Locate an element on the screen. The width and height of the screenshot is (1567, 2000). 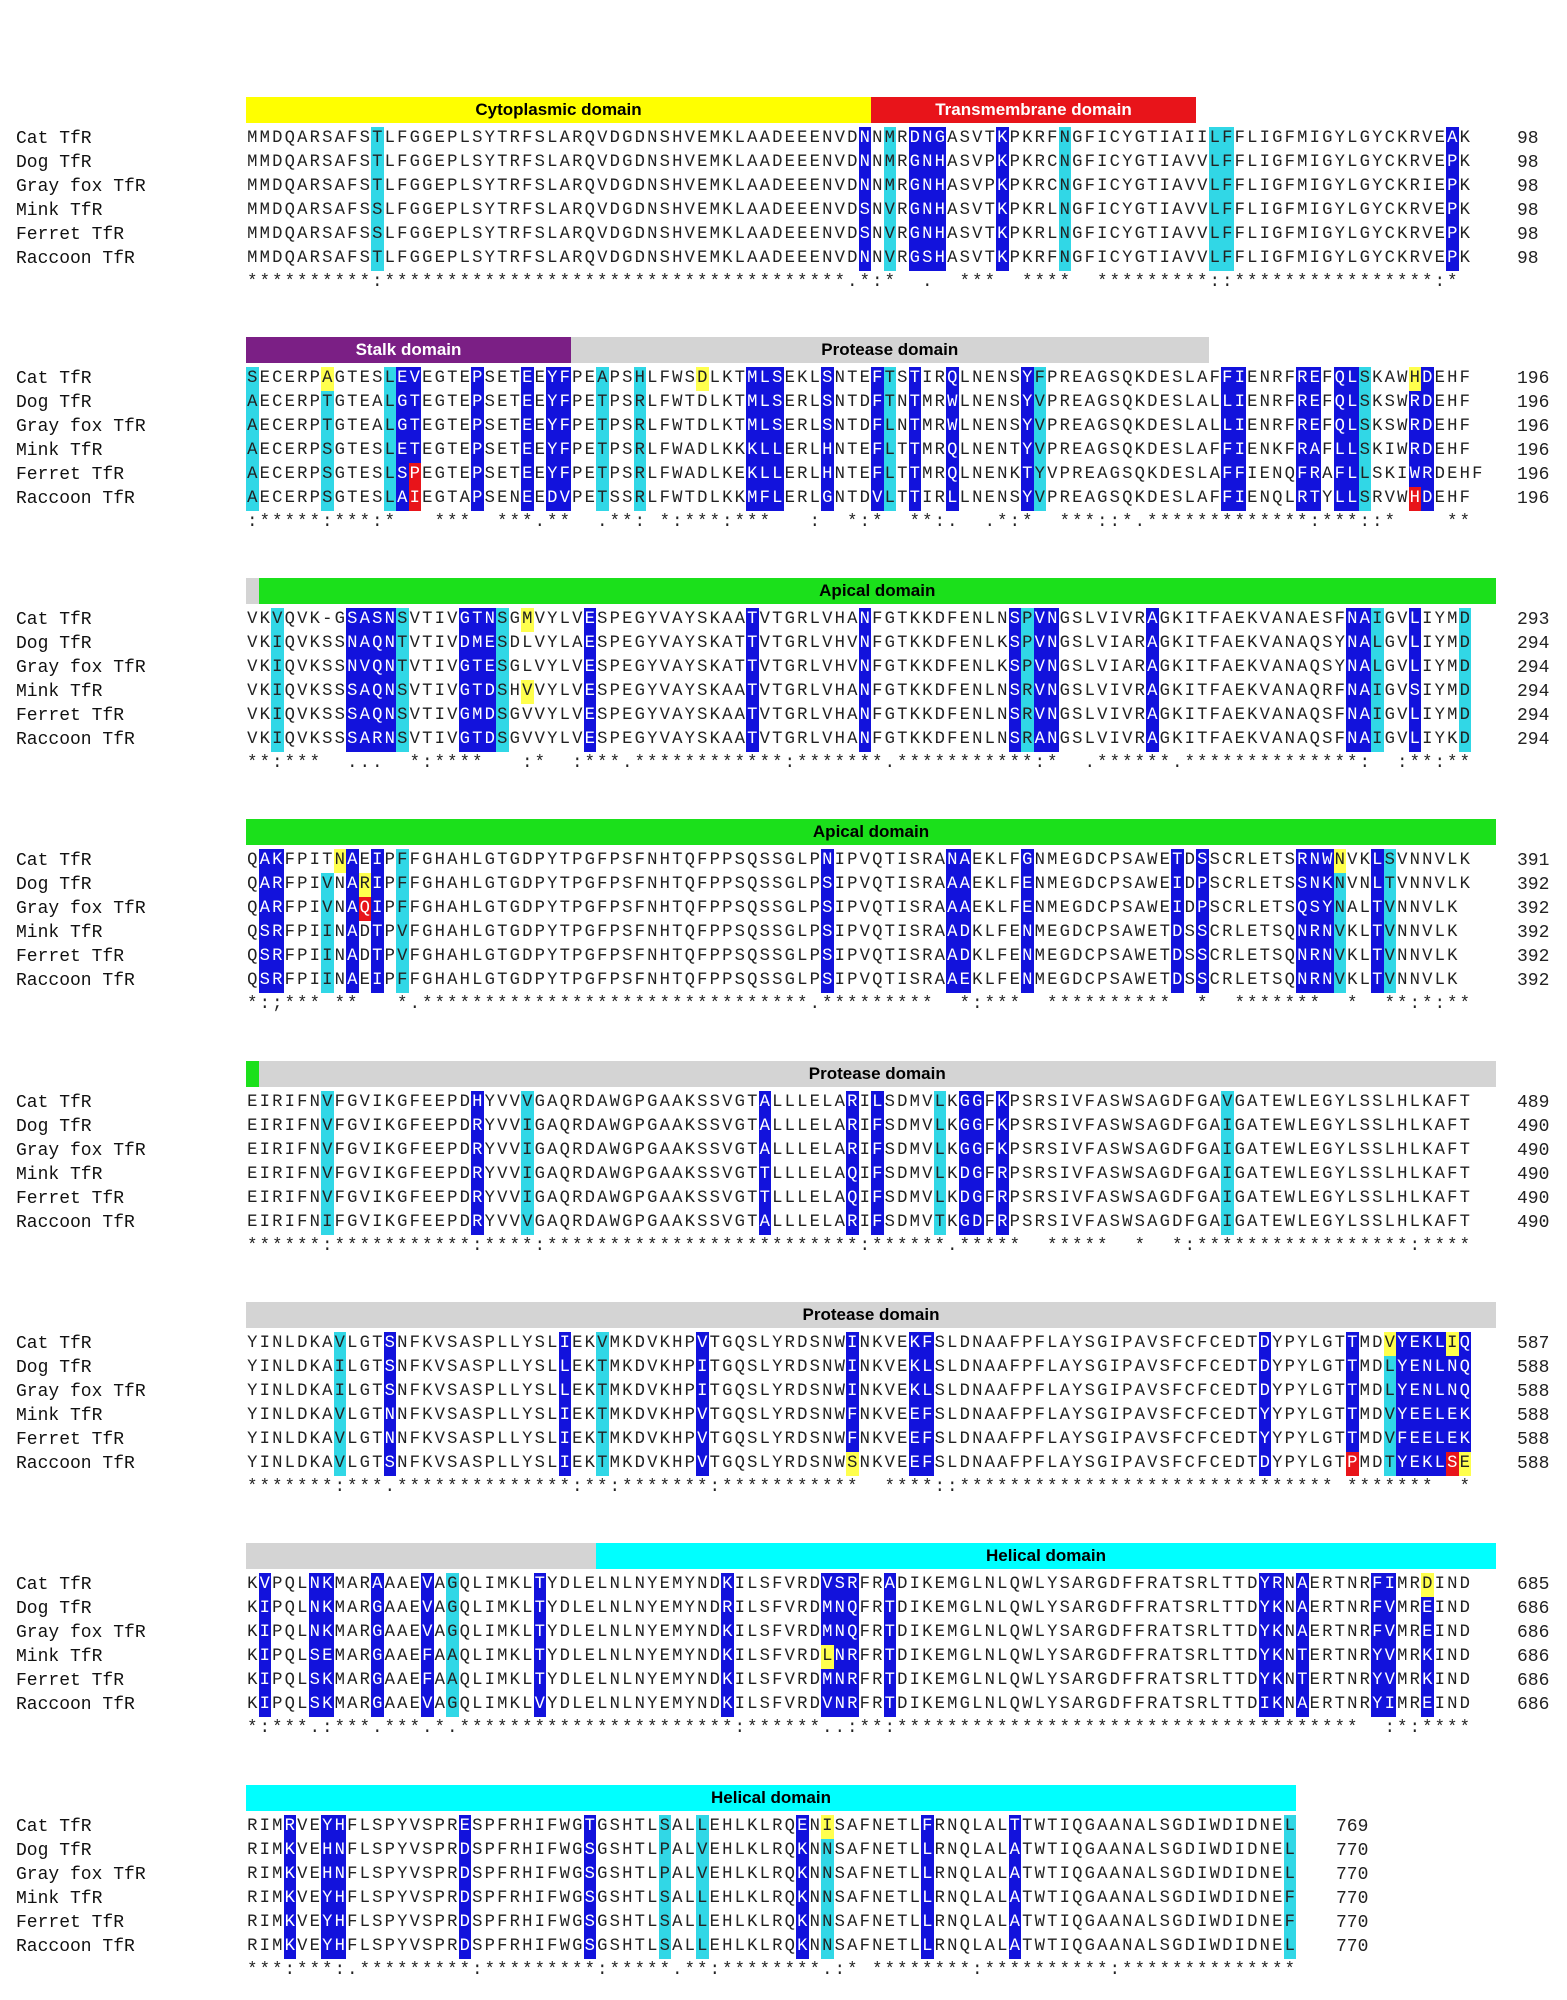
residue: P is located at coordinates (489, 1874).